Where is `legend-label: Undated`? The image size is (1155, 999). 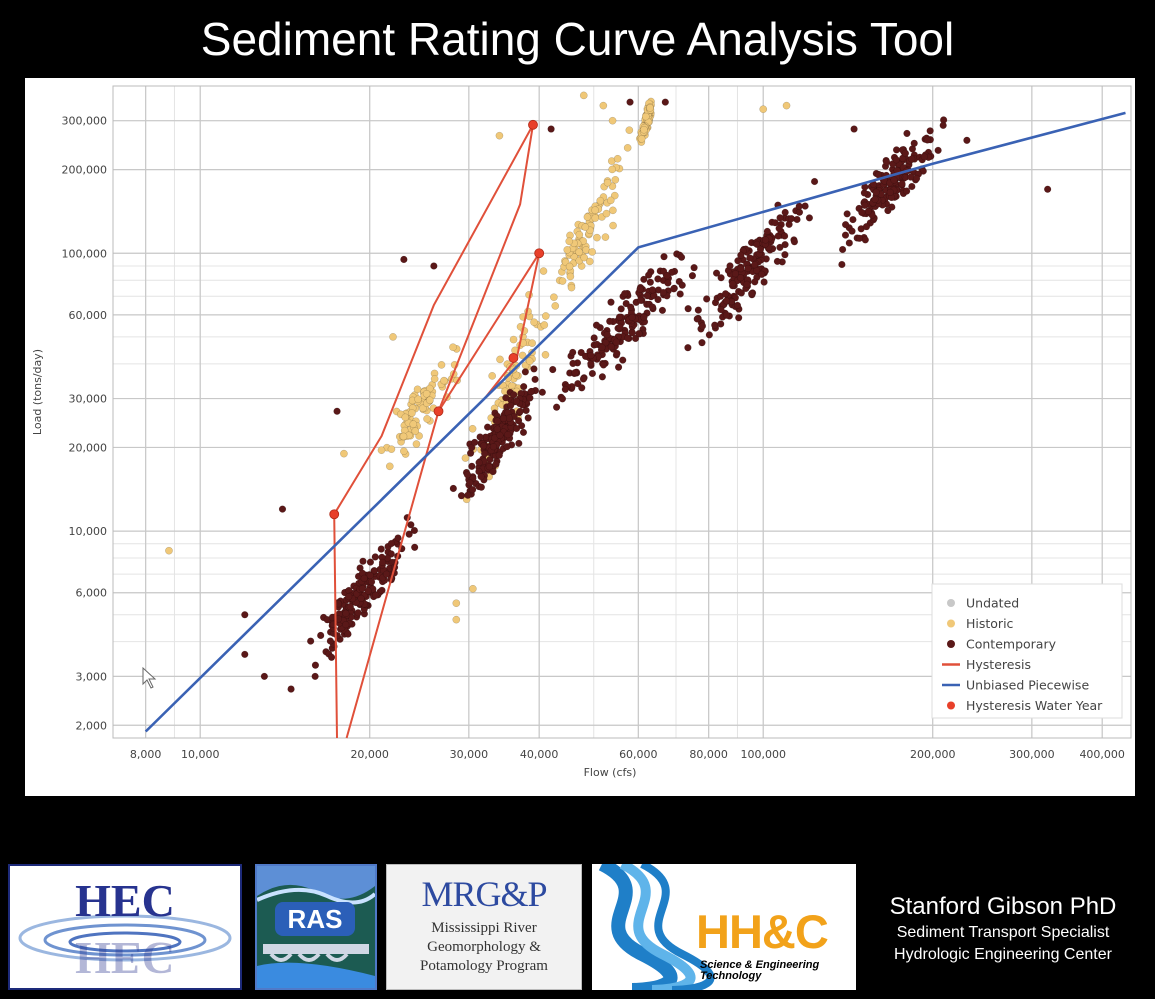
legend-label: Undated is located at coordinates (992, 603).